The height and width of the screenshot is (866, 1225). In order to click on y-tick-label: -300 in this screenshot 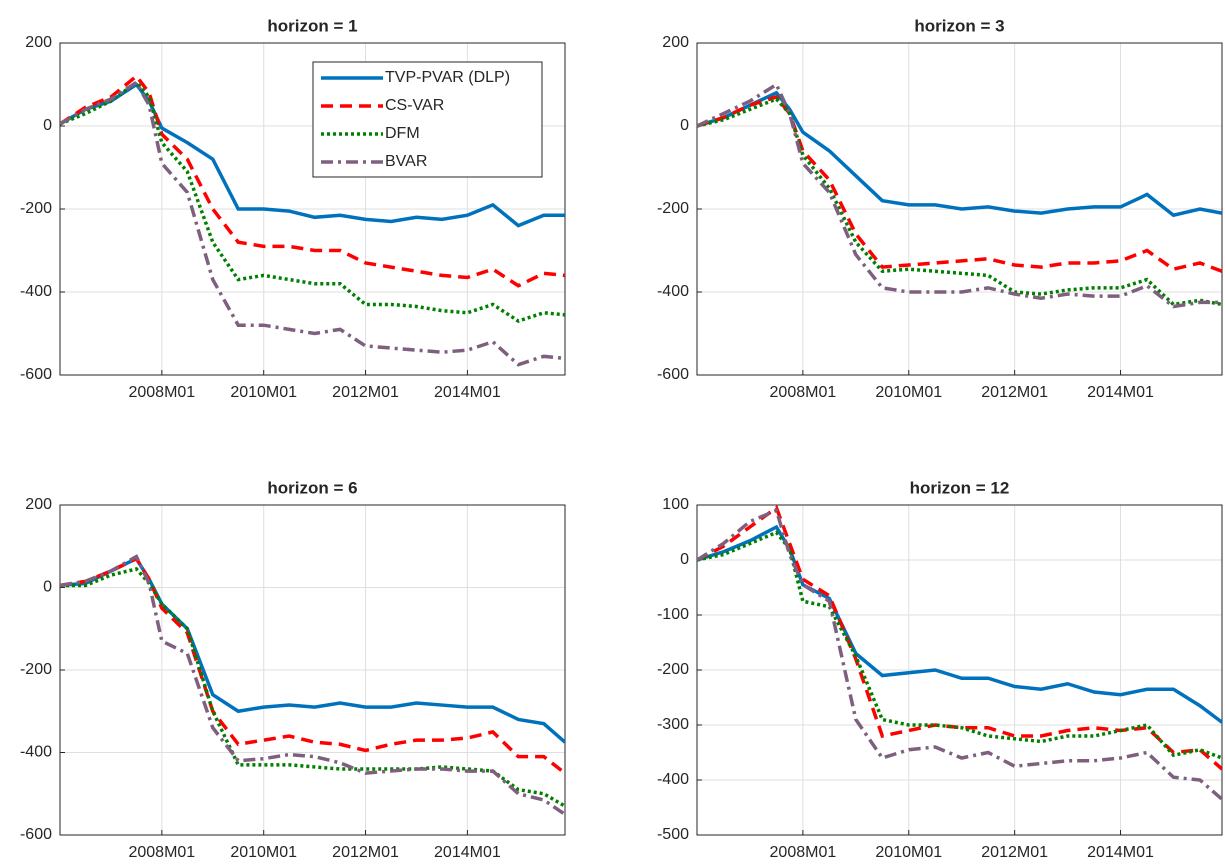, I will do `click(673, 724)`.